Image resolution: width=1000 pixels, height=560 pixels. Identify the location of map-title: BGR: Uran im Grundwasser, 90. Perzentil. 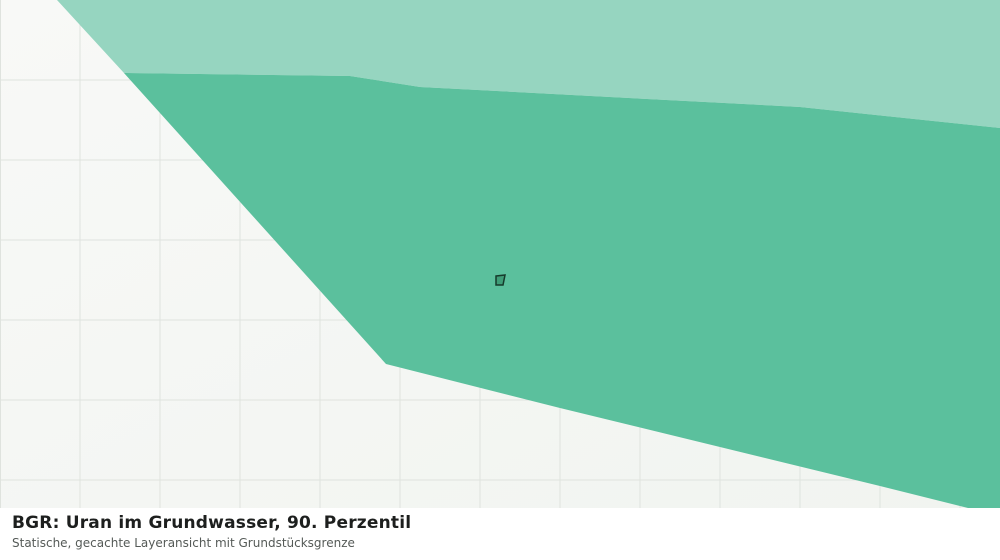
(212, 523).